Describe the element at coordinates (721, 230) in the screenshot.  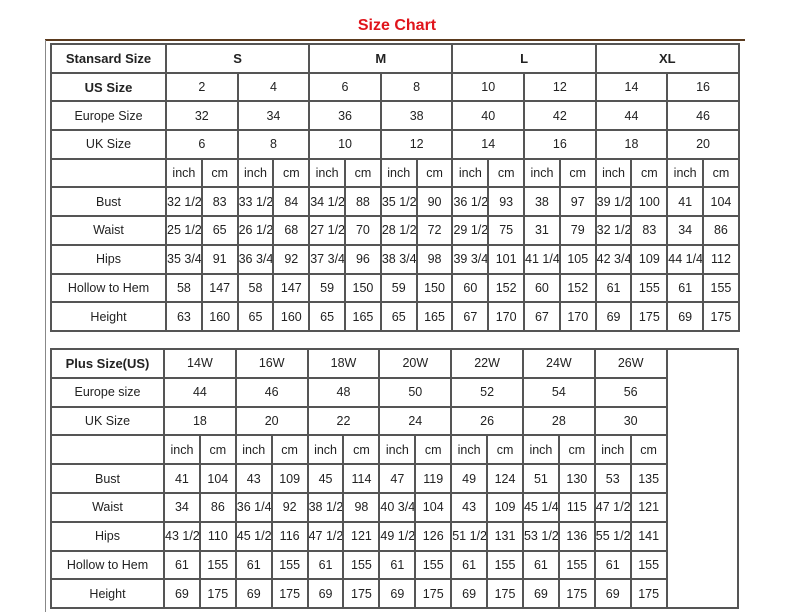
I see `table-cell: 86` at that location.